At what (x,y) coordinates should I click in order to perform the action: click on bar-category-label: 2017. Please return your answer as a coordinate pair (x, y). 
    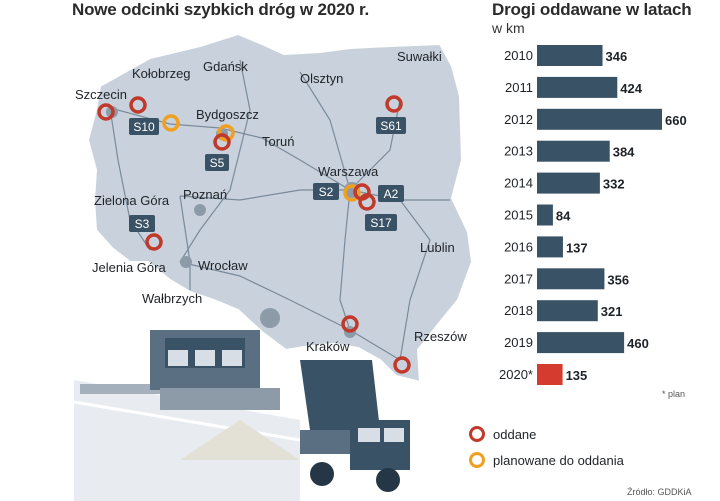
    Looking at the image, I should click on (518, 278).